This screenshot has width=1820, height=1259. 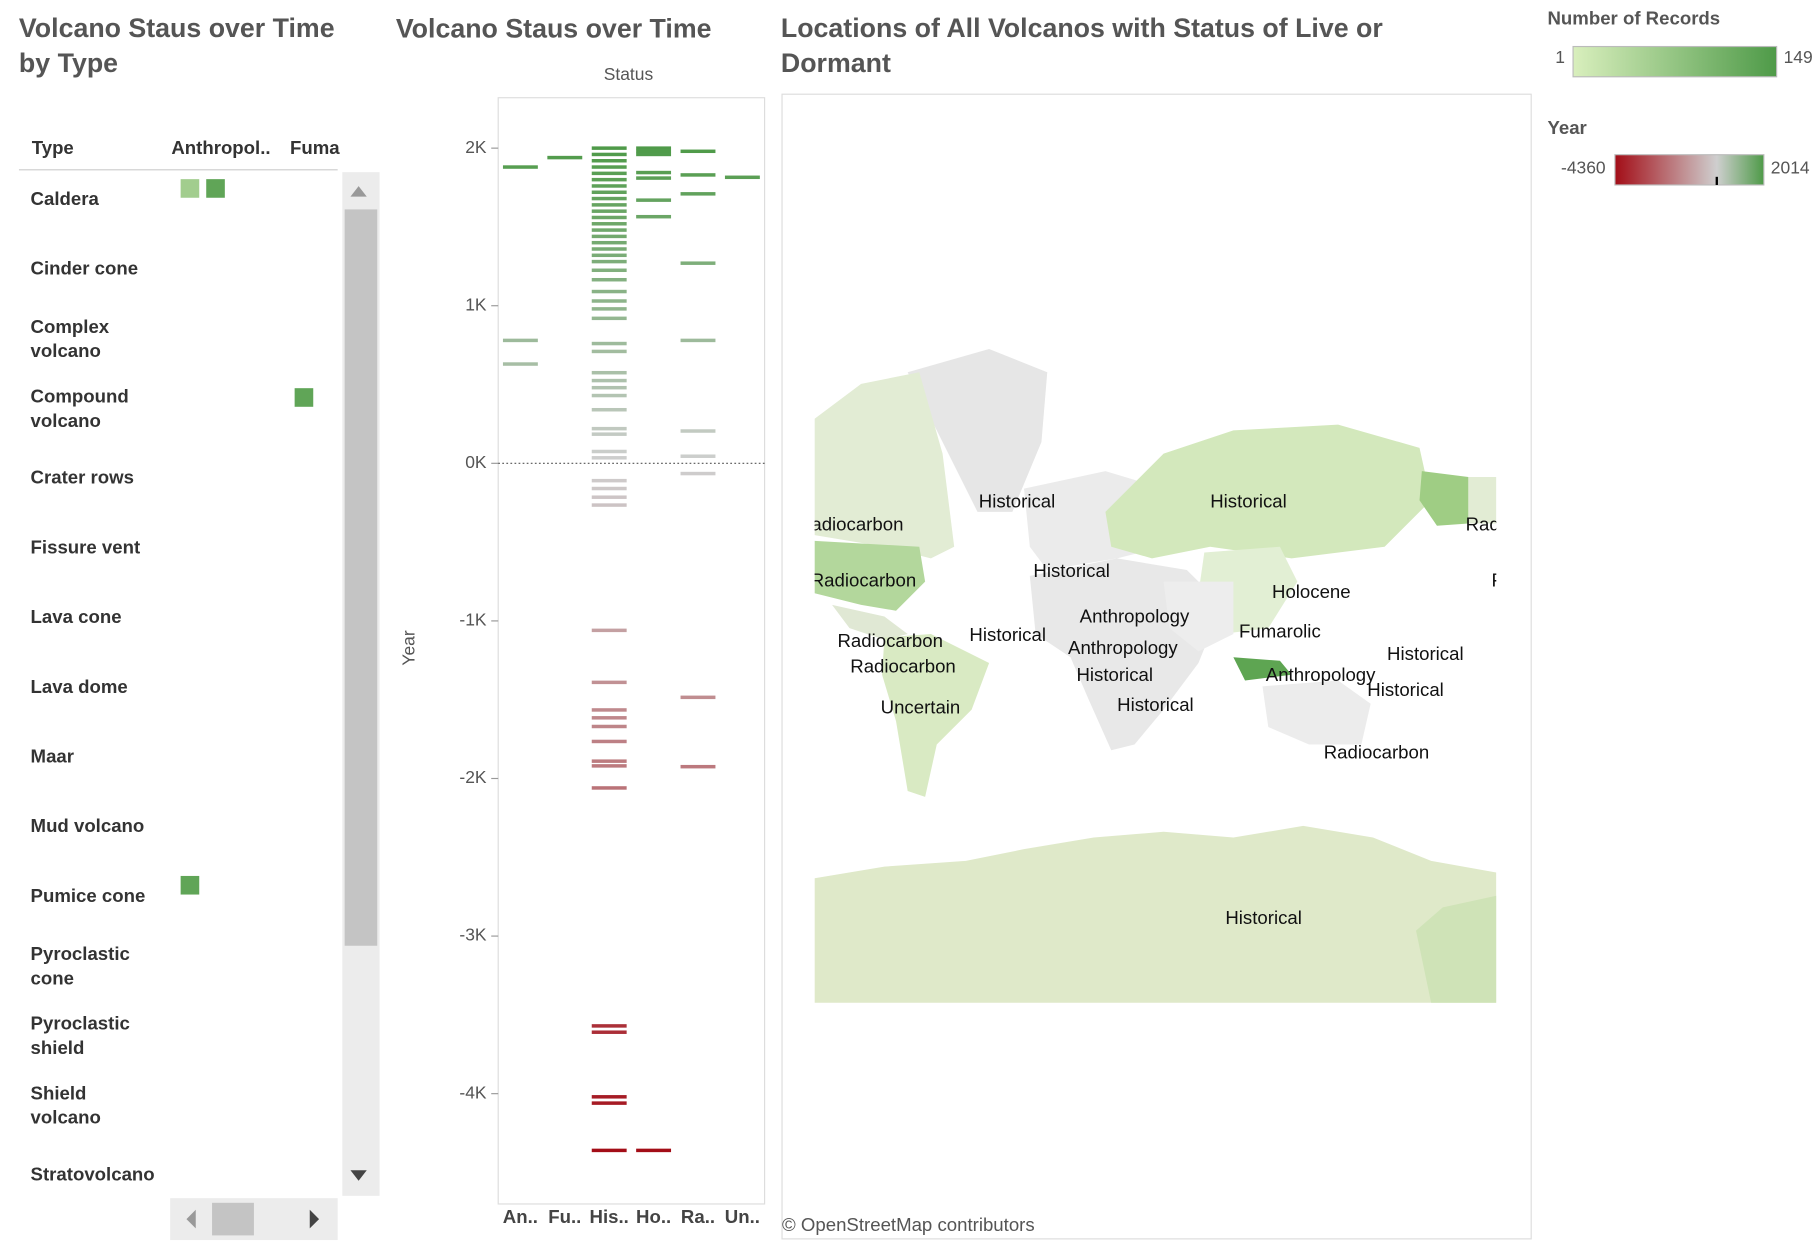 What do you see at coordinates (220, 147) in the screenshot?
I see `column-header: Anthropol..` at bounding box center [220, 147].